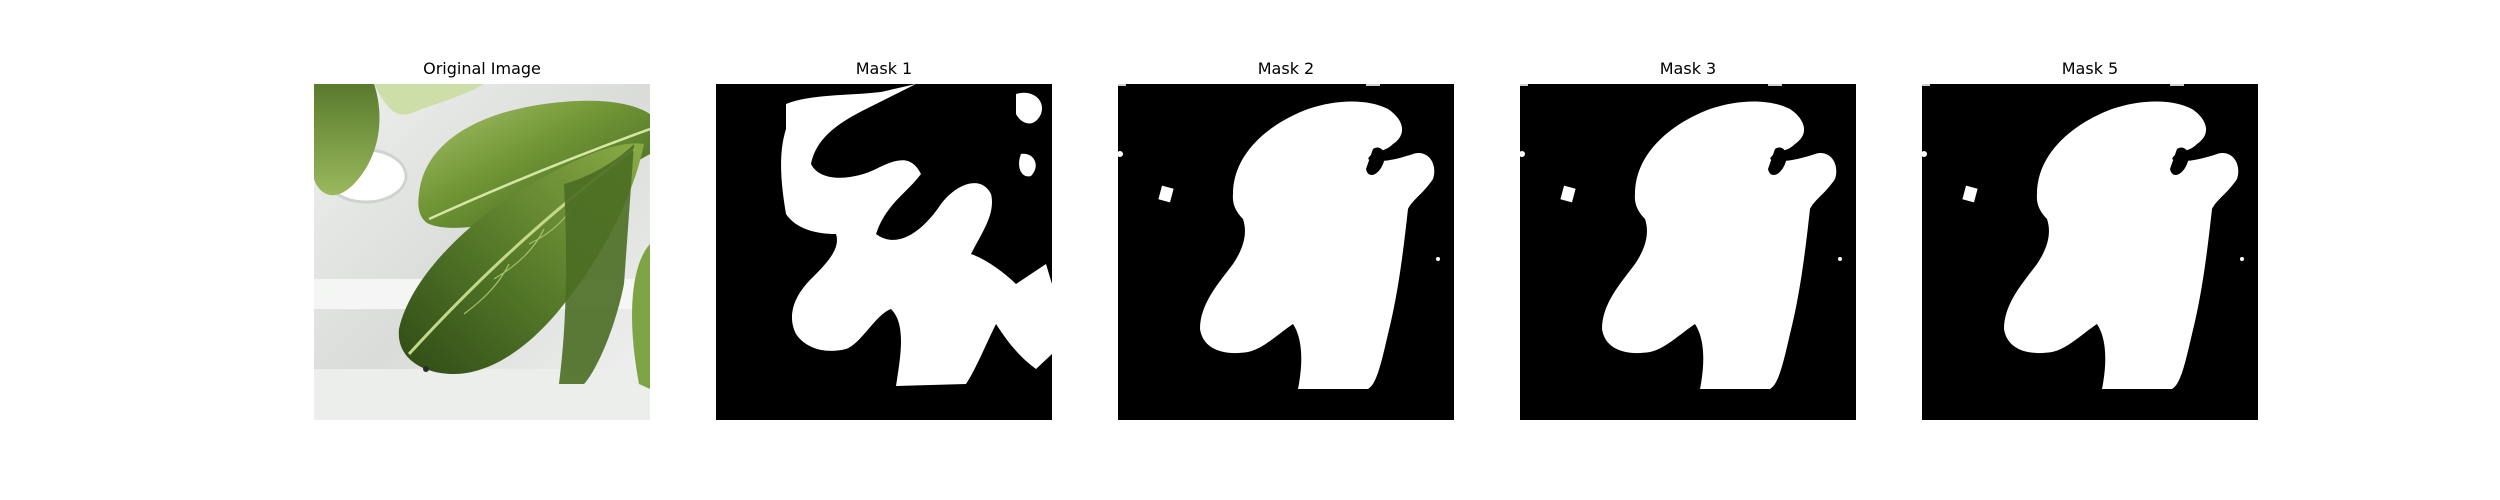 The image size is (2500, 500). Describe the element at coordinates (641, 316) in the screenshot. I see `photo-leaf-right-edge` at that location.